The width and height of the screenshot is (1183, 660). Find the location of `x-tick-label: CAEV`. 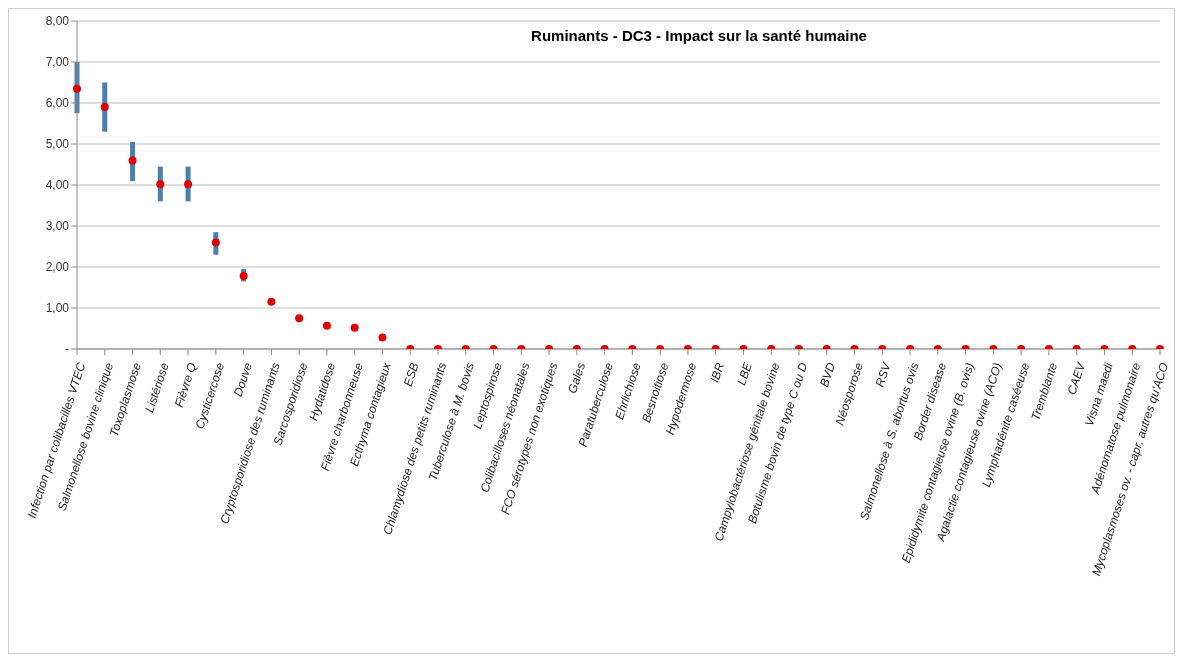

x-tick-label: CAEV is located at coordinates (1076, 378).